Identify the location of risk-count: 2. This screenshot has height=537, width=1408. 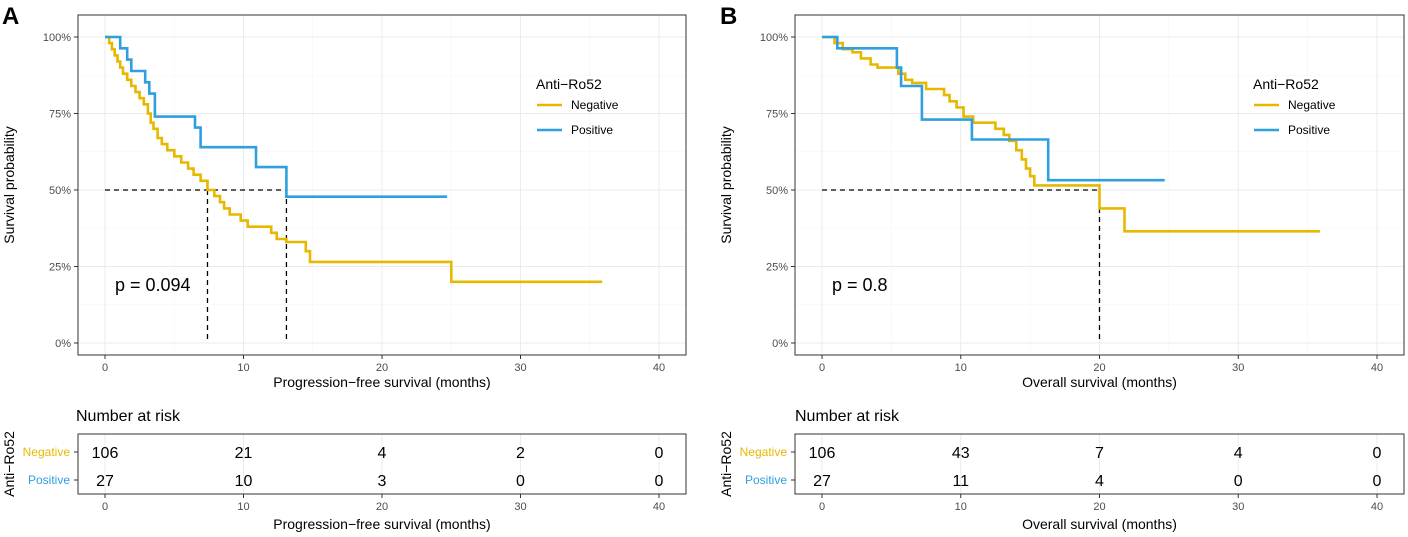
(520, 453).